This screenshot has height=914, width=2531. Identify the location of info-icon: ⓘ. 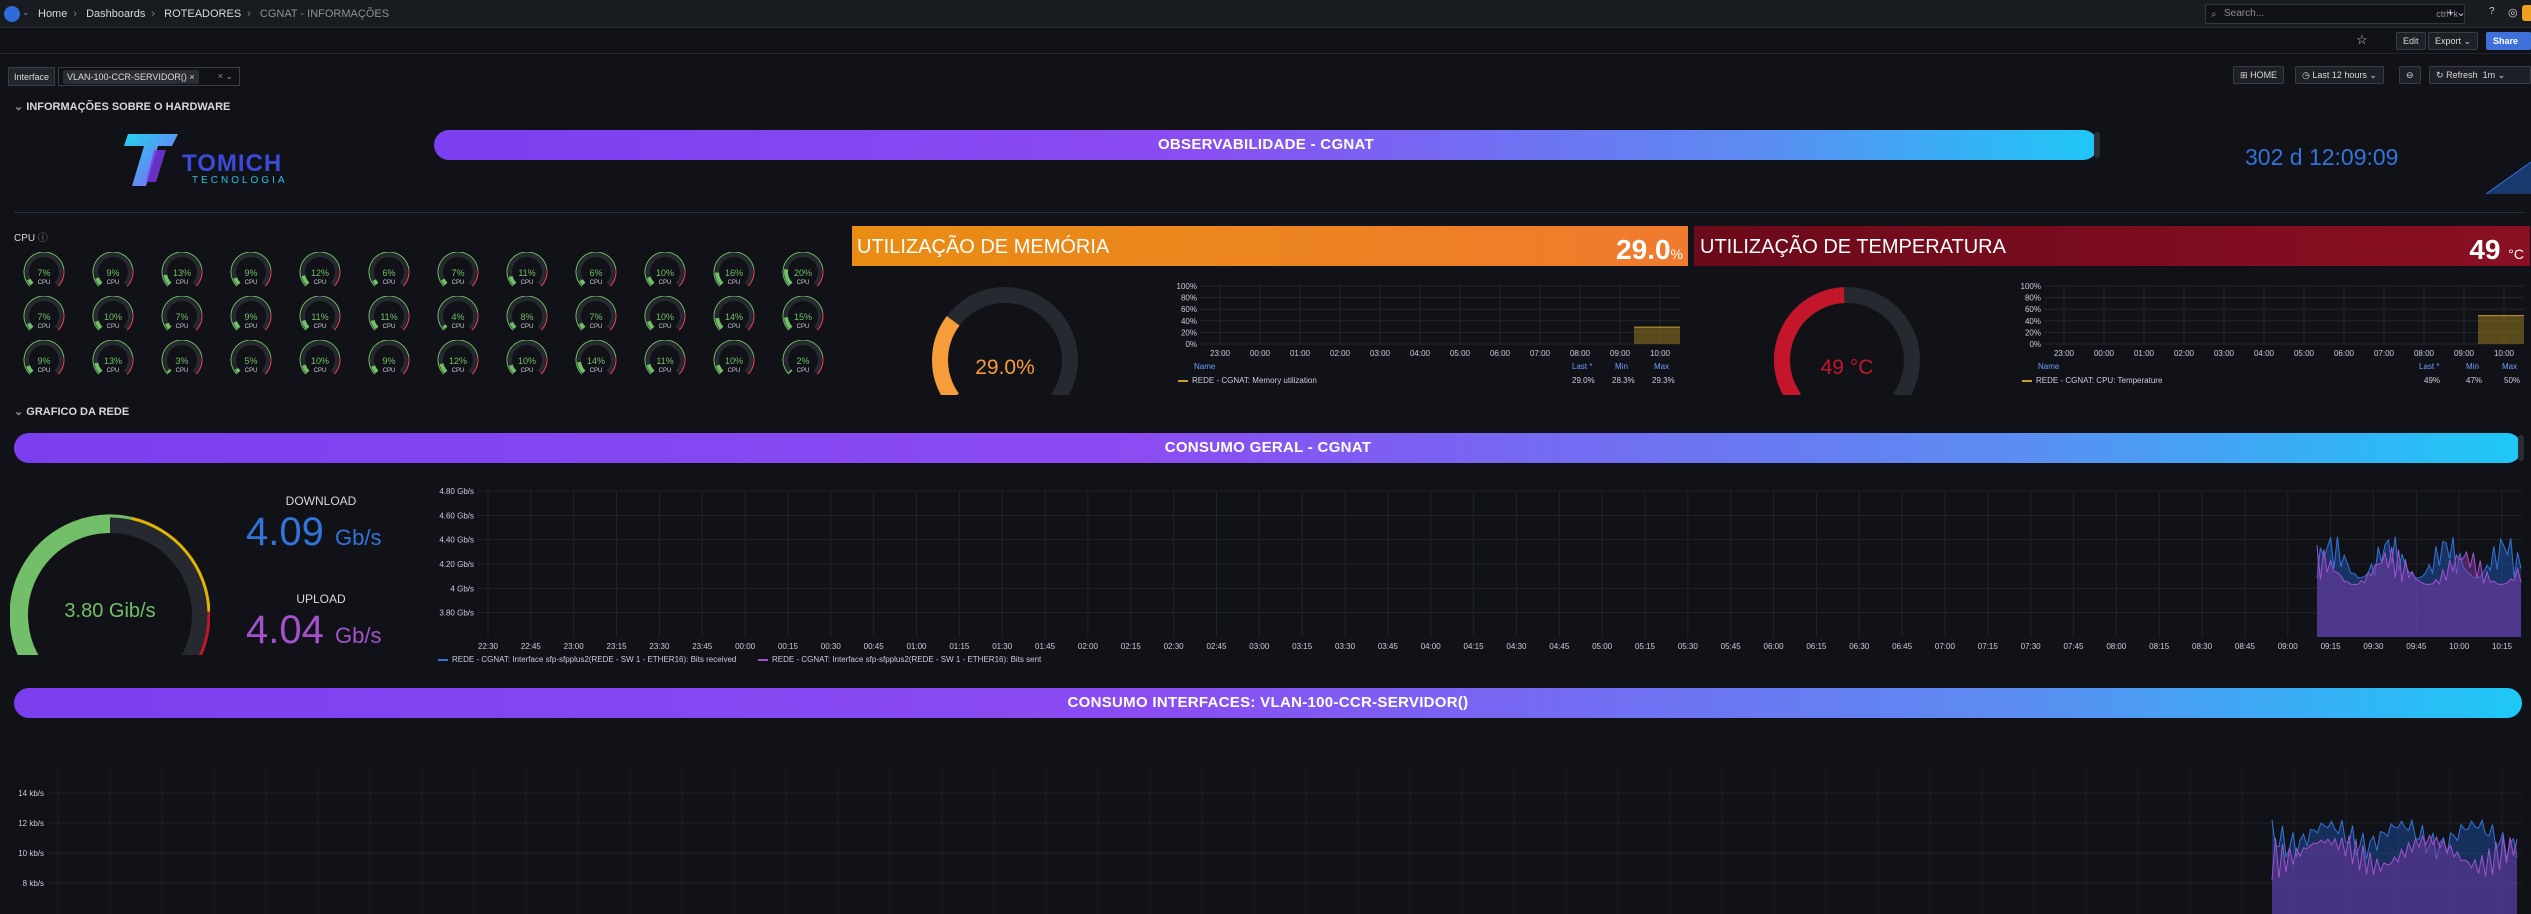
(42, 238).